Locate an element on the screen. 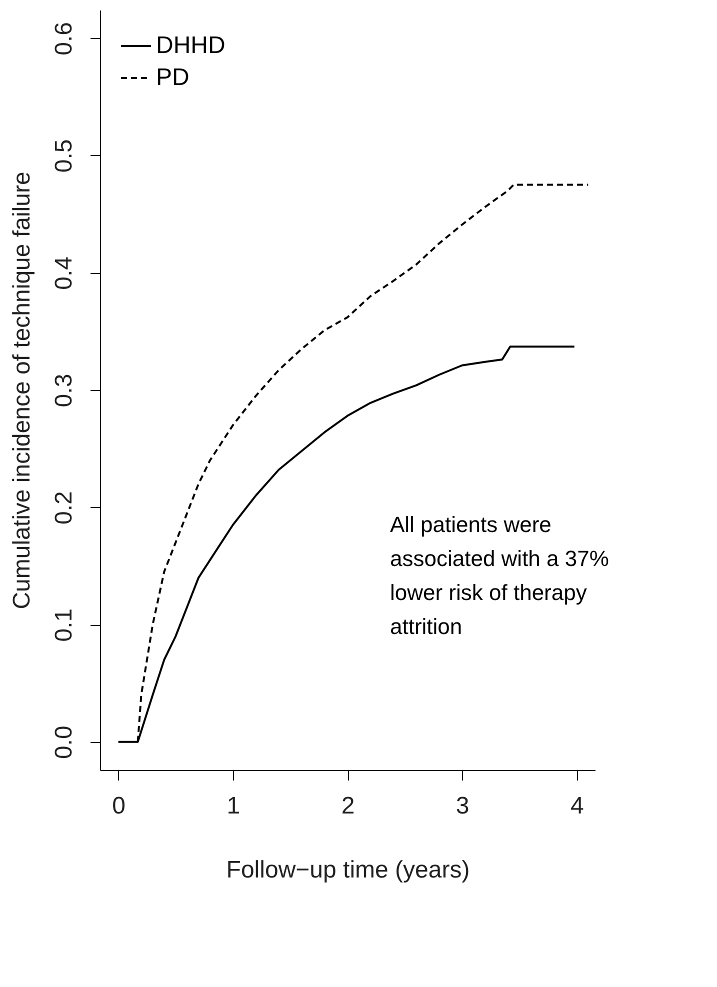 The height and width of the screenshot is (987, 717). annotation: All patients were associated with a 37% lower risk of therapy attrition is located at coordinates (499, 575).